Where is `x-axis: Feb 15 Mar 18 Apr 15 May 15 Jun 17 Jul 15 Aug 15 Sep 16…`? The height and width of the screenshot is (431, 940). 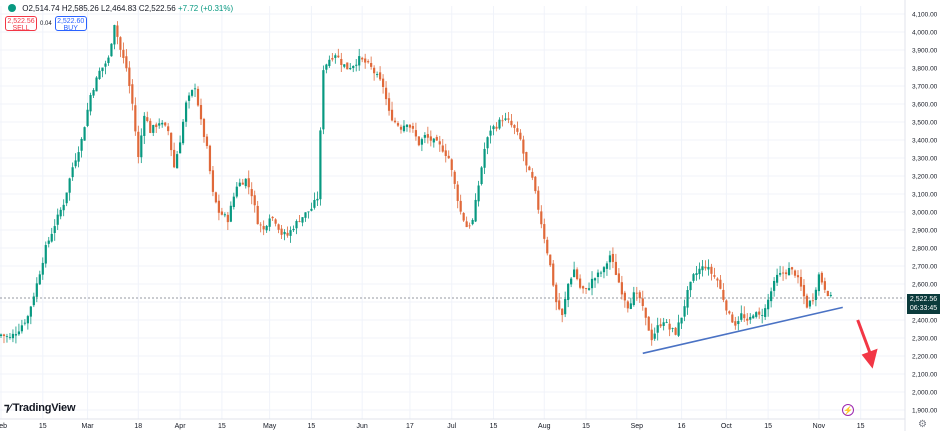 x-axis: Feb 15 Mar 18 Apr 15 May 15 Jun 17 Jul 15 Aug 15 Sep 16… is located at coordinates (432, 426).